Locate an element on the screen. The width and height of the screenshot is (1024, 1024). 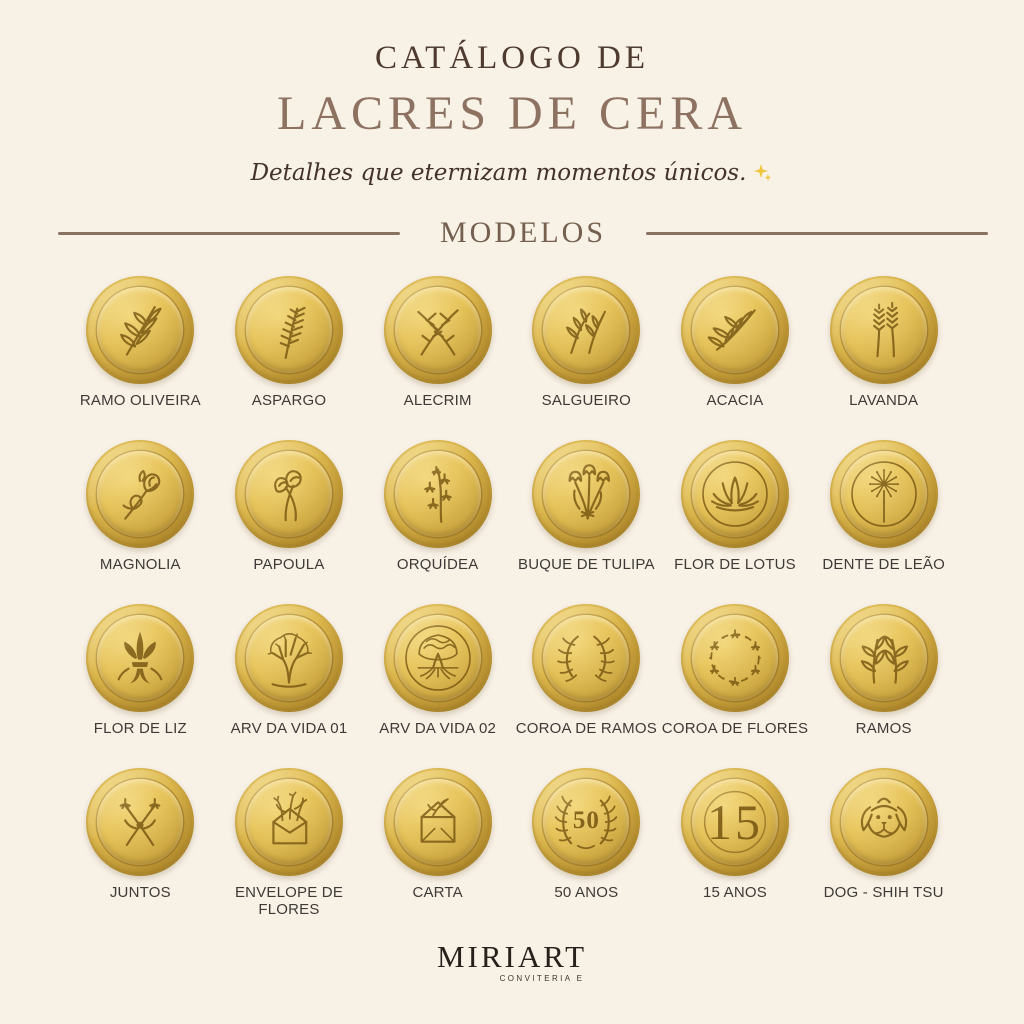
lotus-seal-icon is located at coordinates (734, 494).